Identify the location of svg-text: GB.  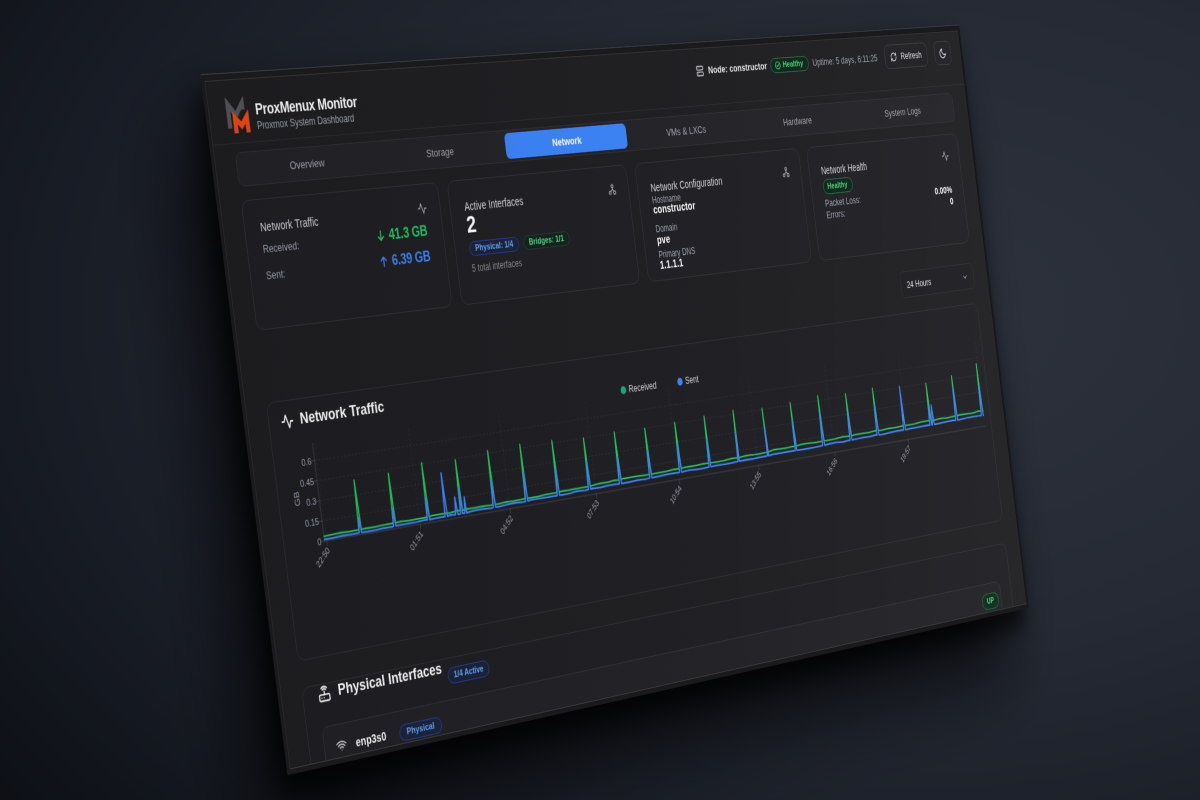
(297, 499).